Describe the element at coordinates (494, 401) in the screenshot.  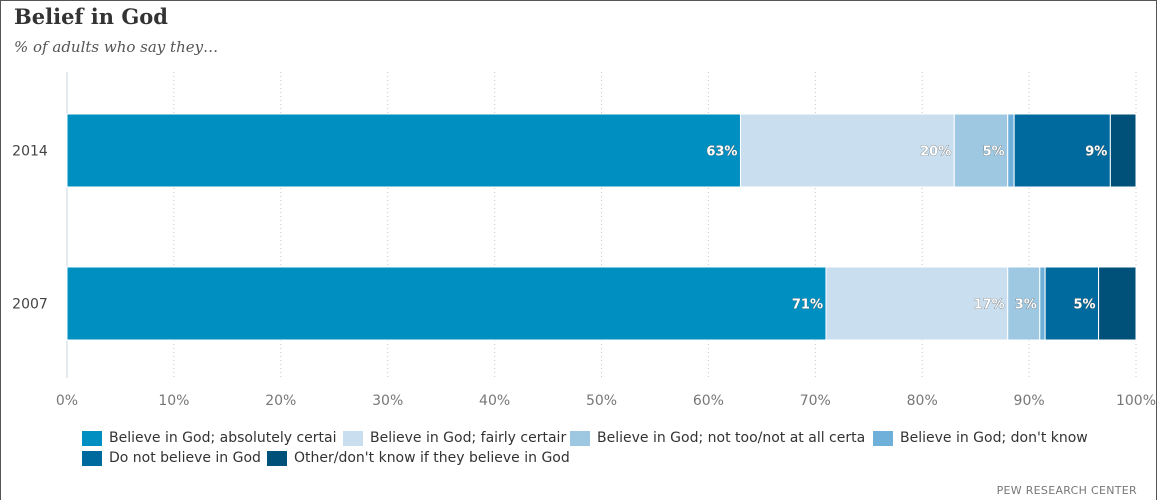
I see `x-tick-label: 40%` at that location.